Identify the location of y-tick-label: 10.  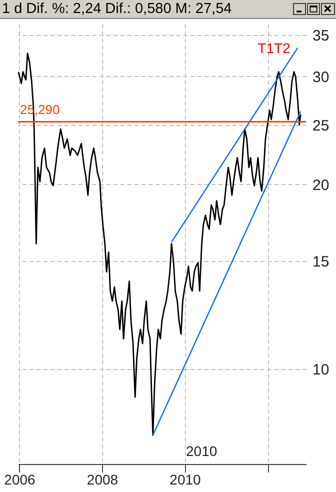
(321, 369).